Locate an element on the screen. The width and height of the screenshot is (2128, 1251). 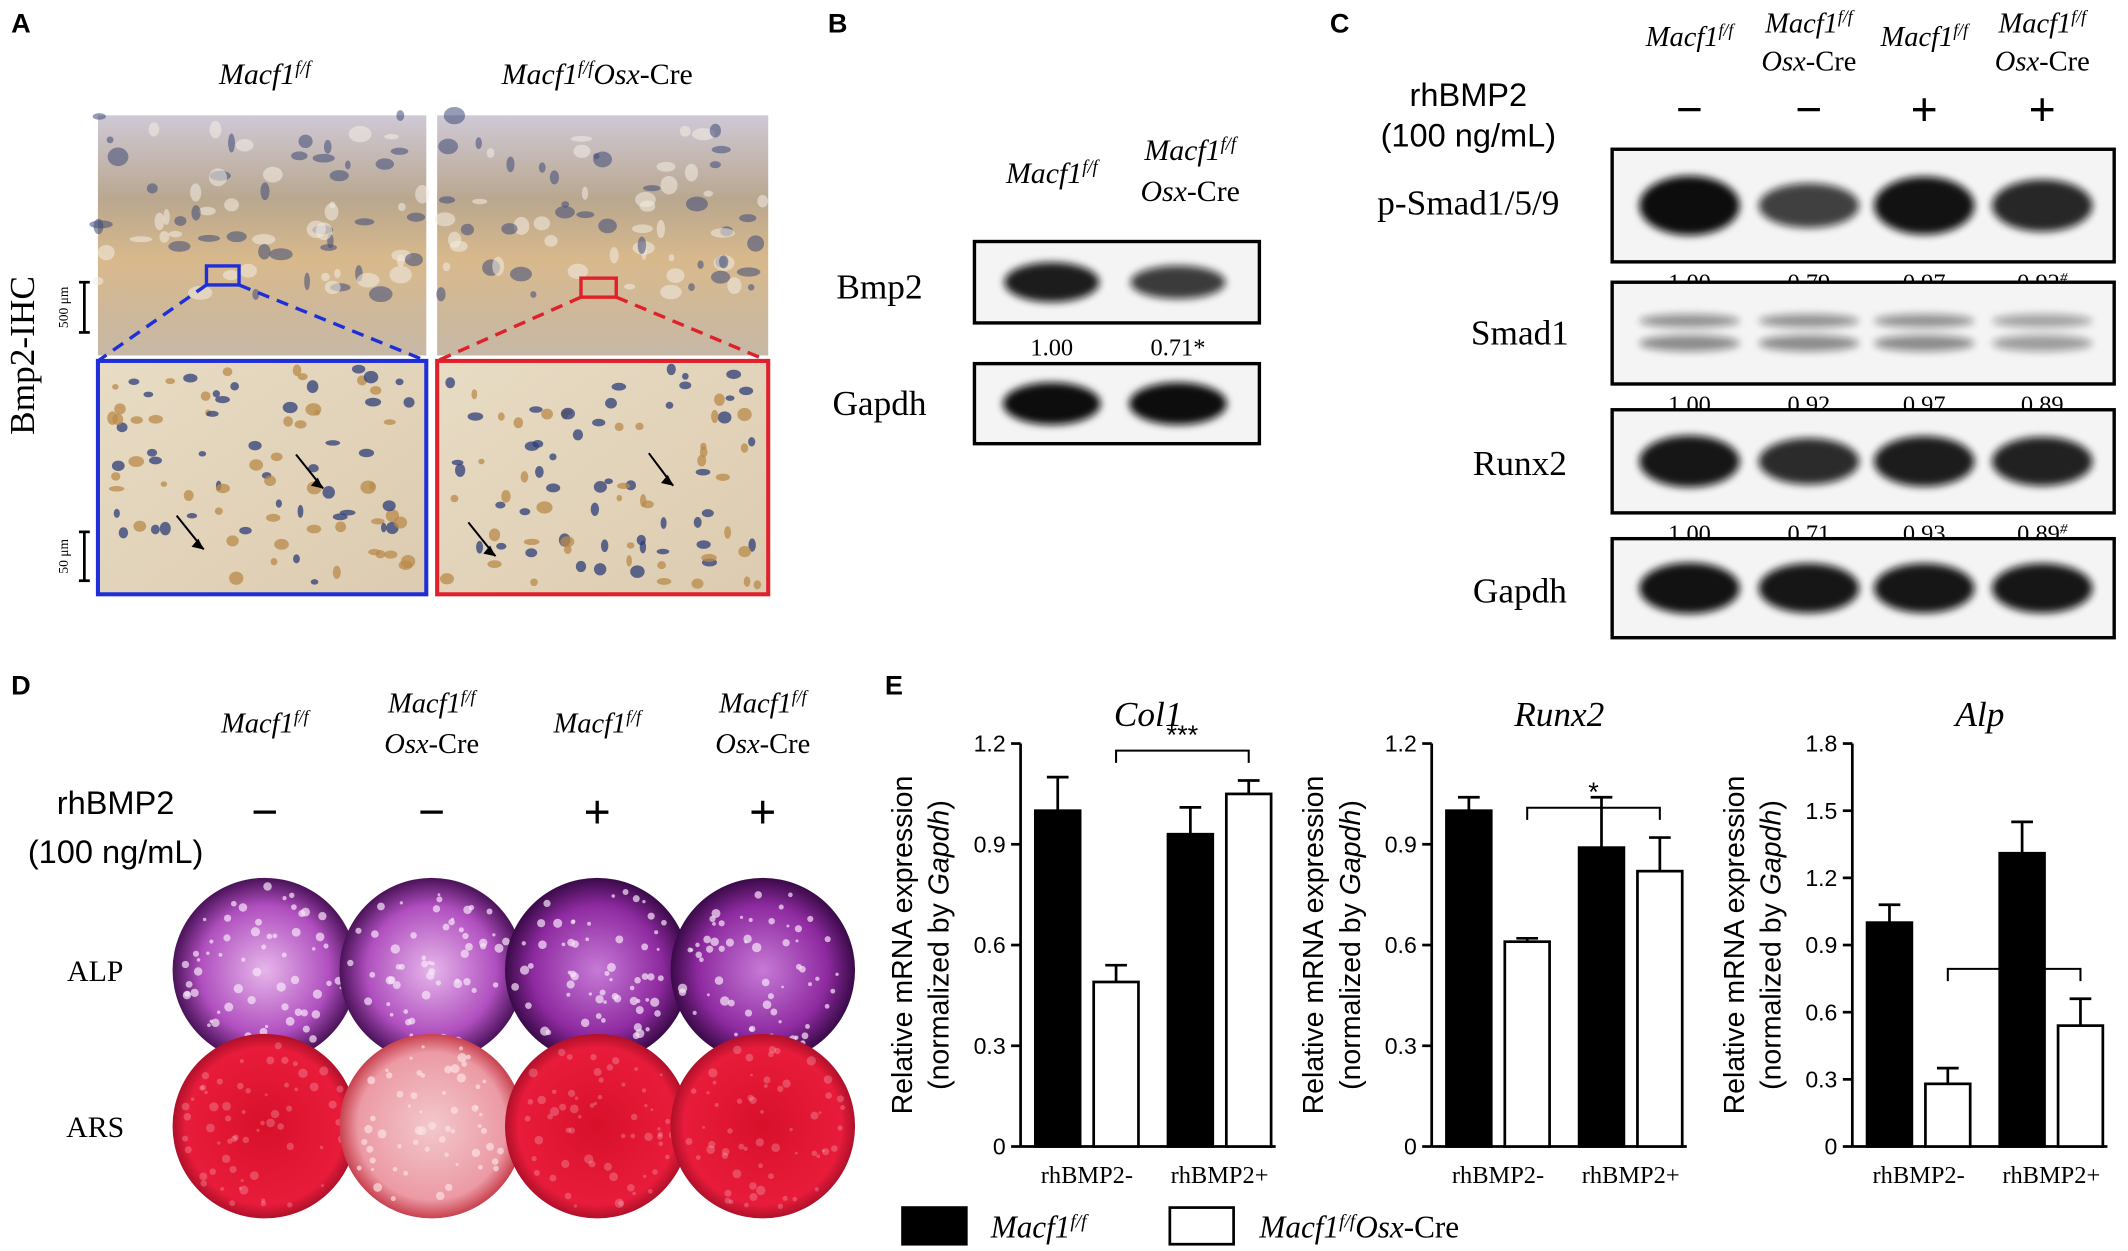
arrowhead is located at coordinates (667, 480).